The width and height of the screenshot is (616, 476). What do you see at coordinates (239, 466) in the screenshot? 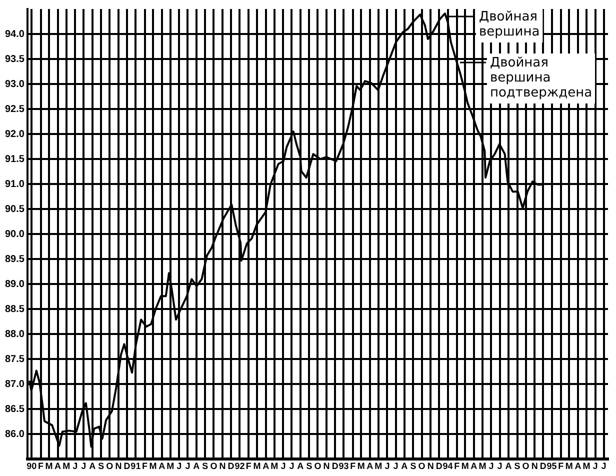
I see `x-tick-label: 92` at bounding box center [239, 466].